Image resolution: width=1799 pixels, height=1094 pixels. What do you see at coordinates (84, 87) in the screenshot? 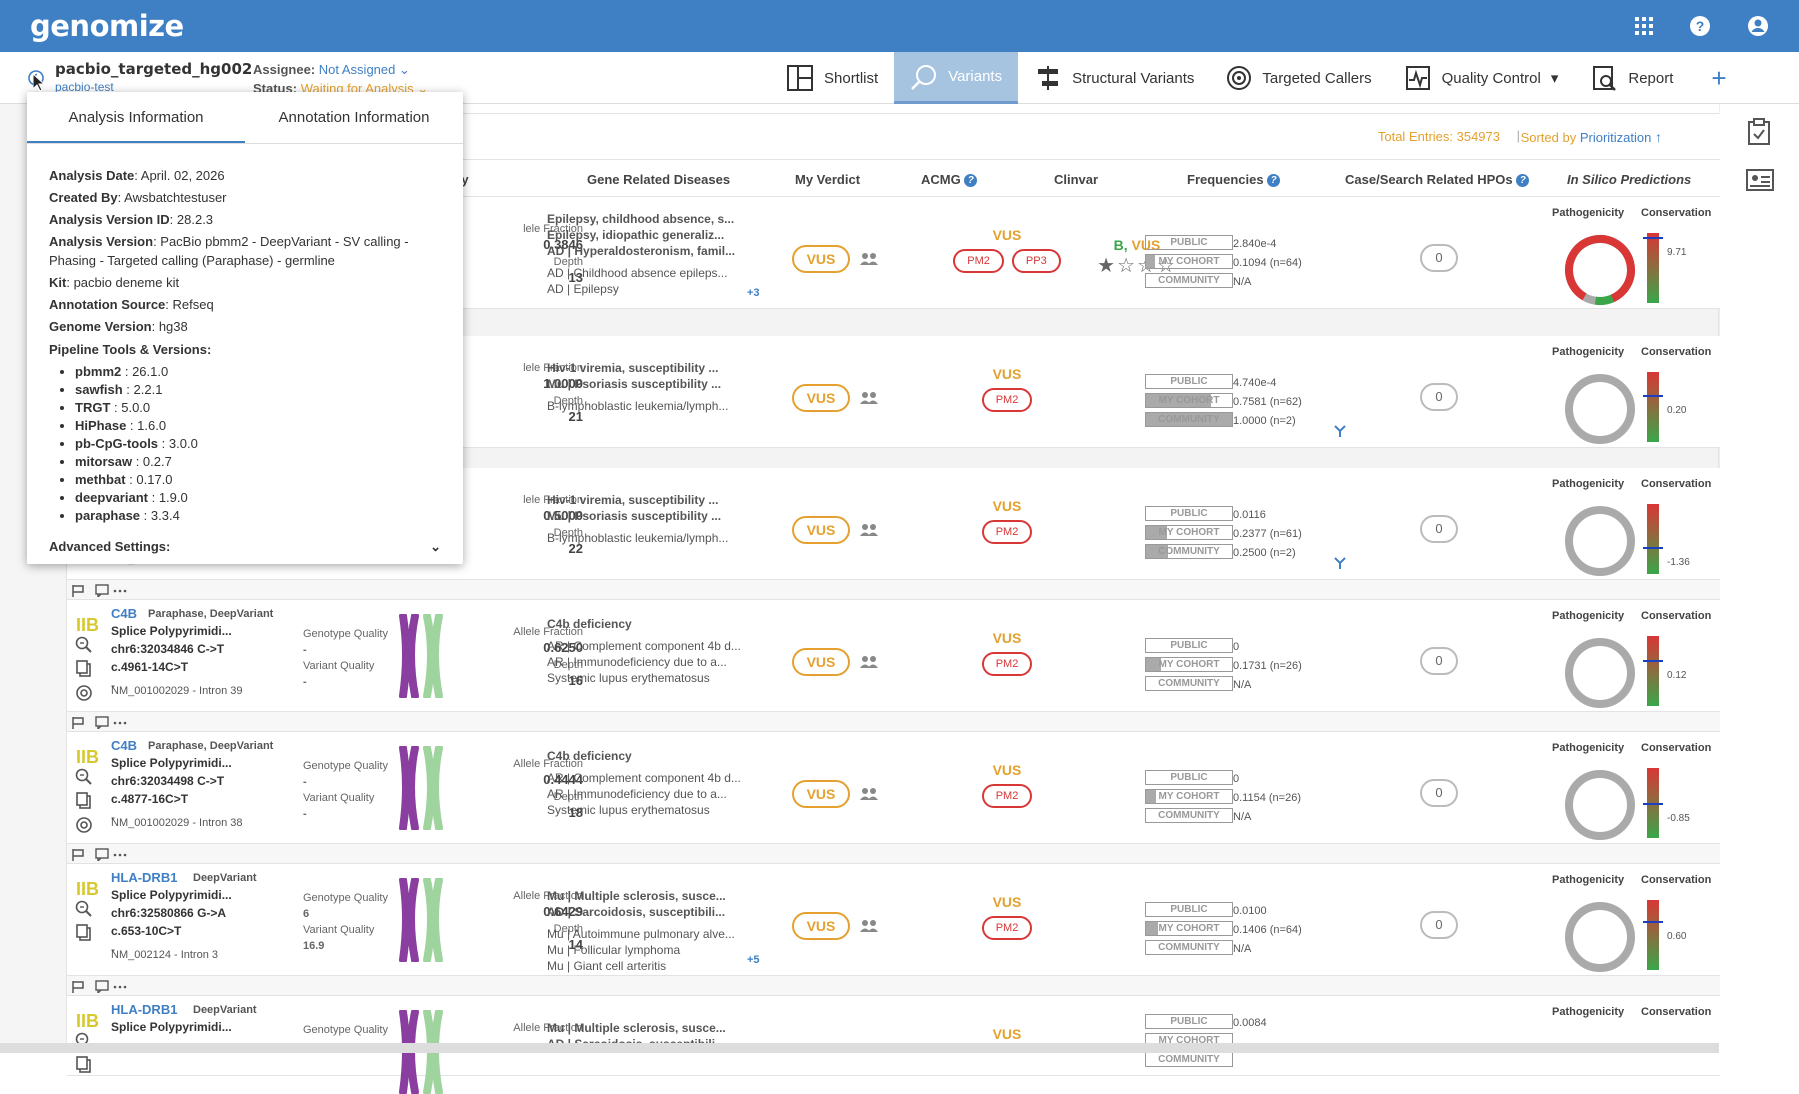
I see `team-link: pacbio-test` at bounding box center [84, 87].